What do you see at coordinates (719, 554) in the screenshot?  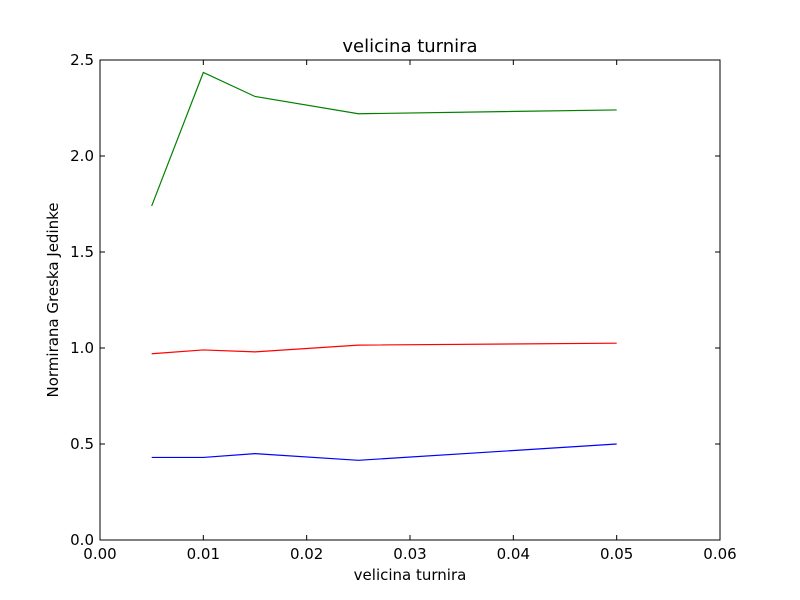 I see `x-tick-label: 0.06` at bounding box center [719, 554].